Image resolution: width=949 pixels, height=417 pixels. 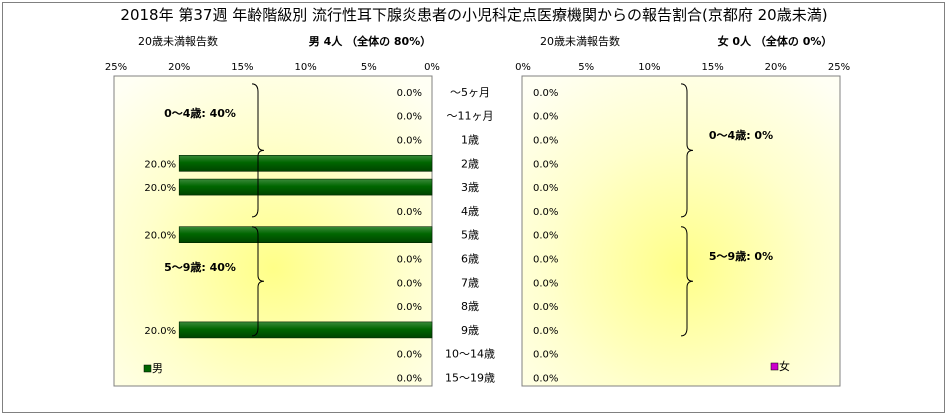 I want to click on male-group-brackets: 0～4歳: 40% 5～9歳: 40%, so click(x=214, y=210).